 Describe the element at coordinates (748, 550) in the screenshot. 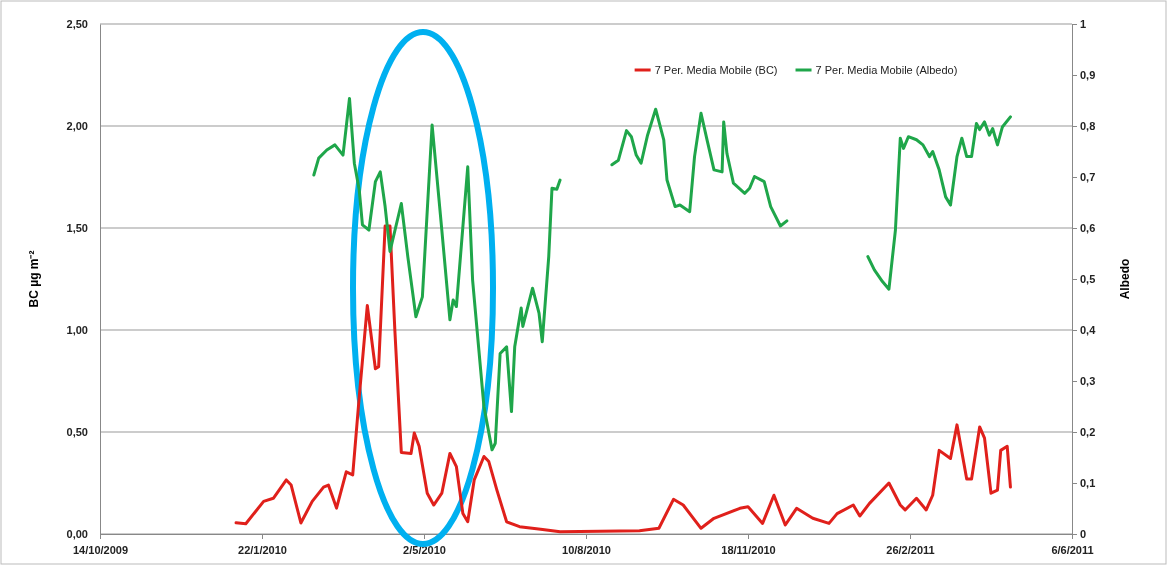

I see `x-tick-label: 18/11/2010` at that location.